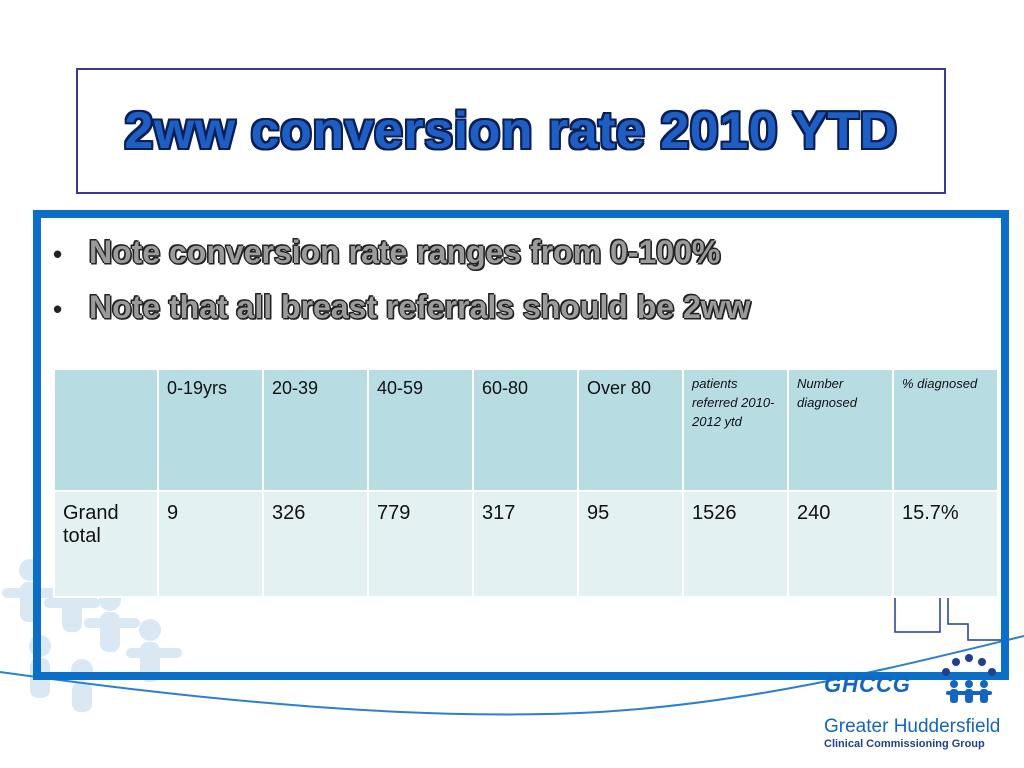 The image size is (1024, 768). Describe the element at coordinates (210, 544) in the screenshot. I see `table-cell: 9` at that location.